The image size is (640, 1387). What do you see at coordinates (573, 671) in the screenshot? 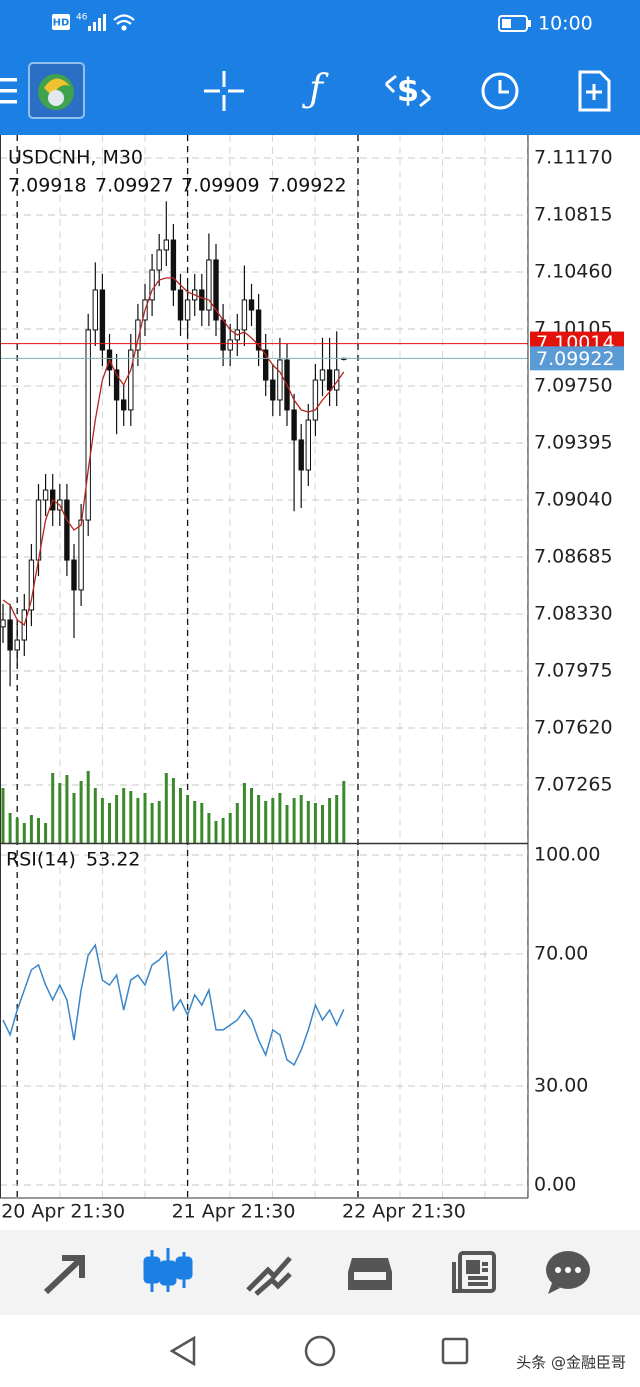
I see `y-tick-label: 7.07975` at bounding box center [573, 671].